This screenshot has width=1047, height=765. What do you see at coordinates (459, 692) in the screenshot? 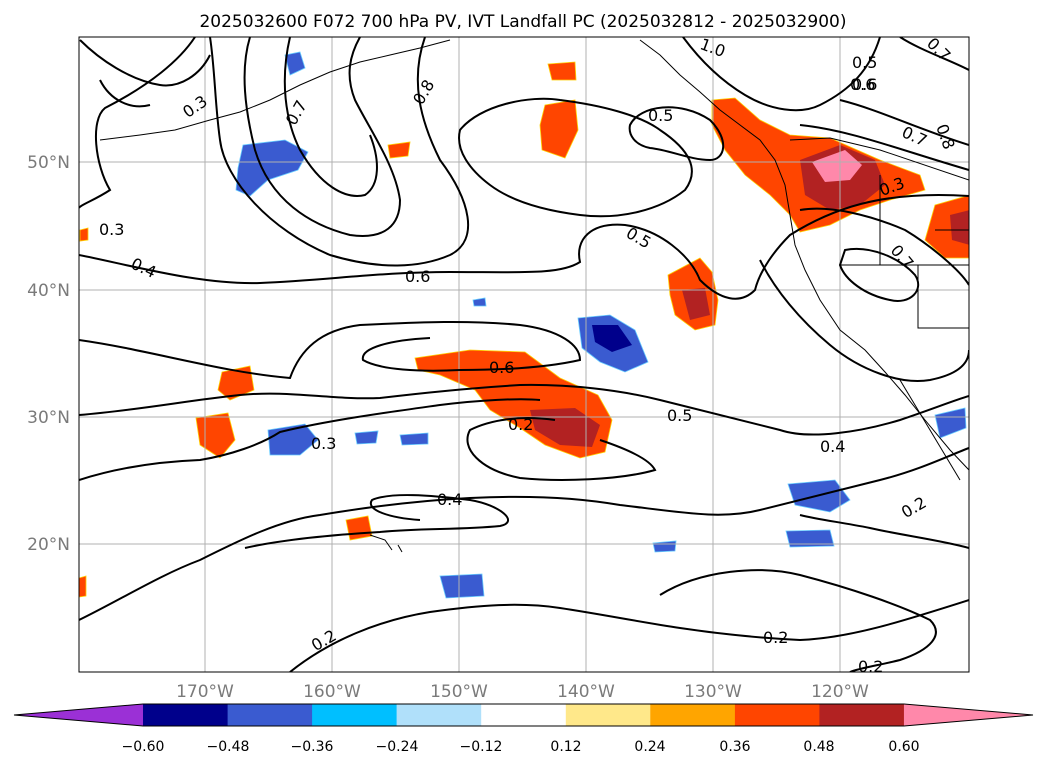
I see `lon-label: 150°W` at bounding box center [459, 692].